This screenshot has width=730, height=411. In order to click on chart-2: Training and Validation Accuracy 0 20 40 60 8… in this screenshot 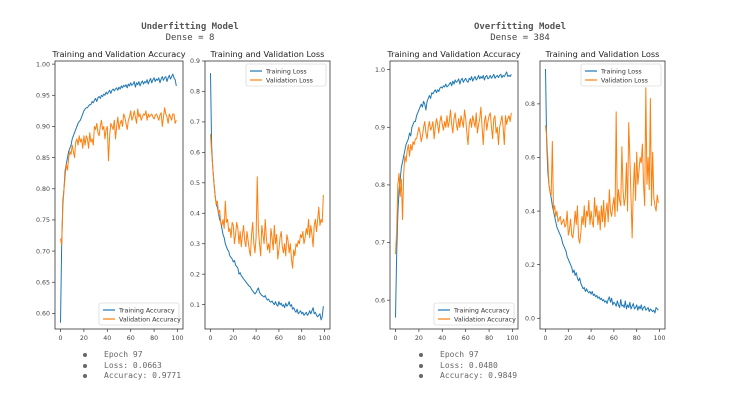, I will do `click(448, 195)`.